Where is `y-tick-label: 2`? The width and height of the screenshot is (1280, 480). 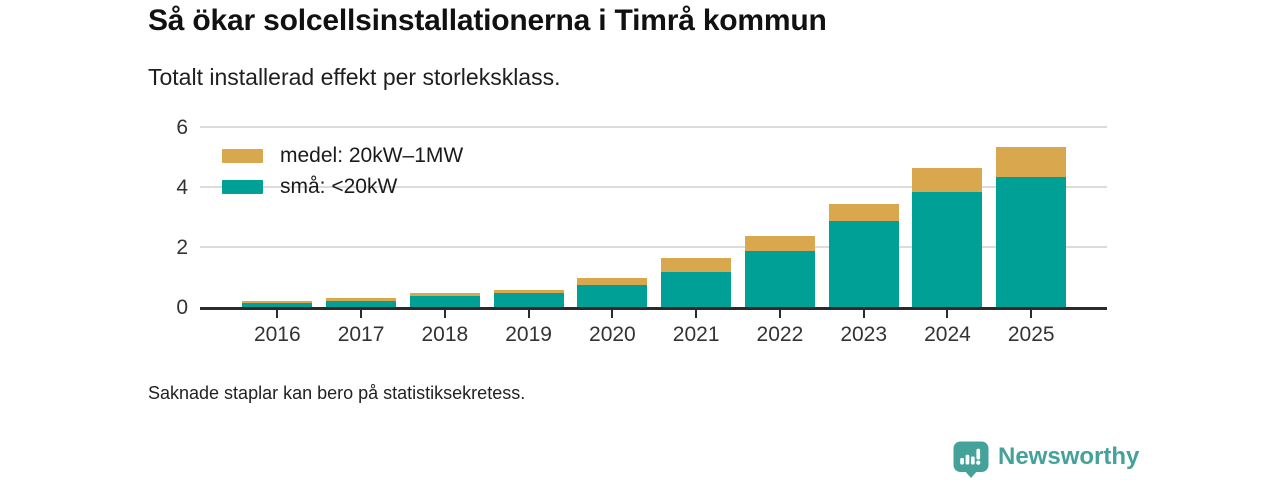 y-tick-label: 2 is located at coordinates (182, 247).